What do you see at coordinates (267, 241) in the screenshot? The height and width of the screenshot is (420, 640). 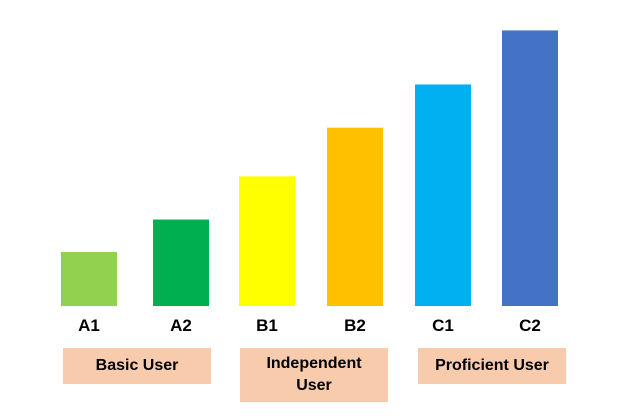 I see `bar-b1` at bounding box center [267, 241].